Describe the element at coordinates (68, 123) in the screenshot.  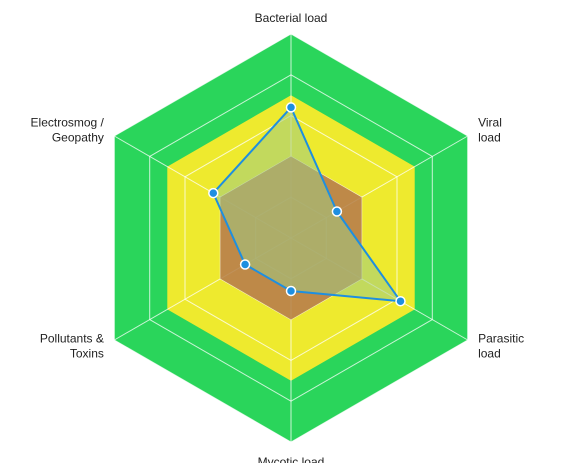
I see `axis-label-5-line-0: Electrosmog /` at that location.